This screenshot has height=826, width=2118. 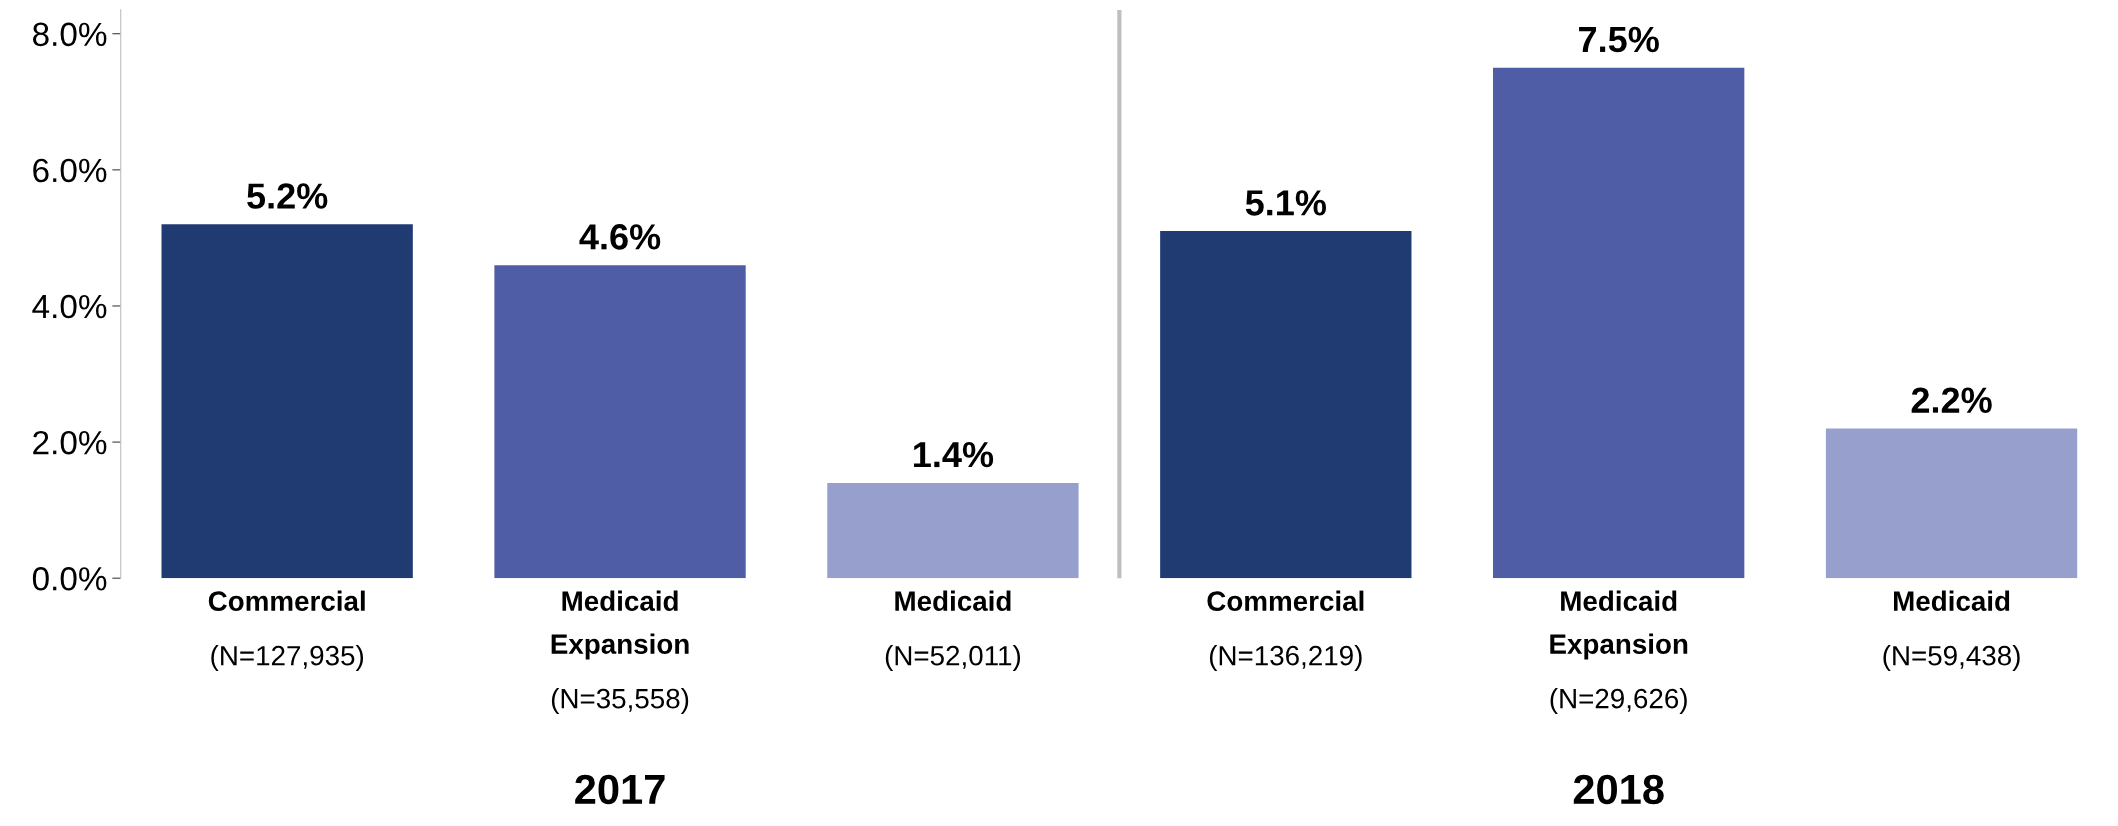 I want to click on data-label: 7.5%, so click(x=1619, y=39).